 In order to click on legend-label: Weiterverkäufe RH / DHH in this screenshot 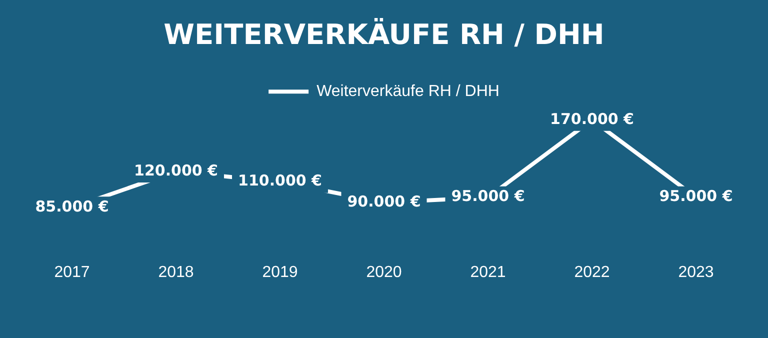, I will do `click(408, 91)`.